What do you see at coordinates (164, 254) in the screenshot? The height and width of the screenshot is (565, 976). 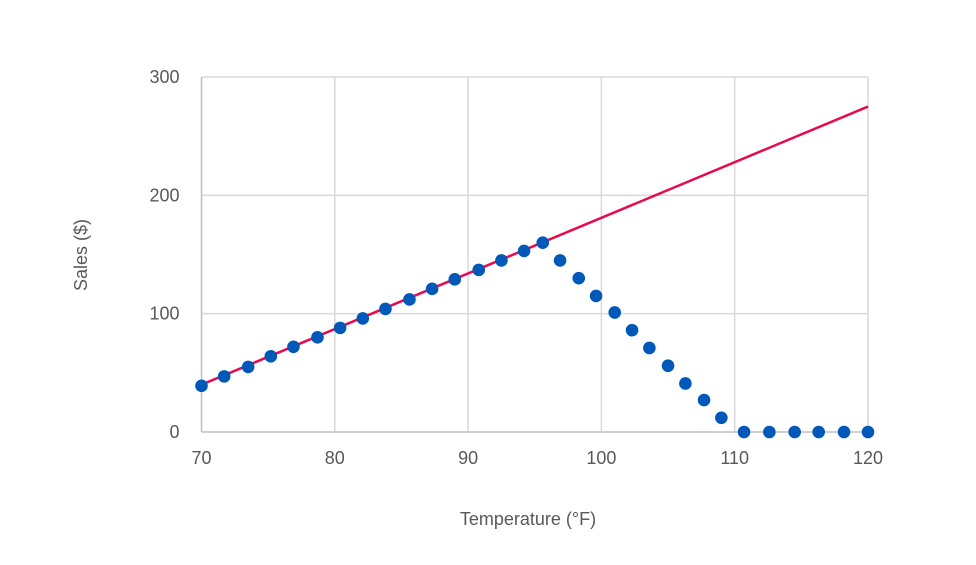 I see `y-tick-labels: 0 100 200 300` at bounding box center [164, 254].